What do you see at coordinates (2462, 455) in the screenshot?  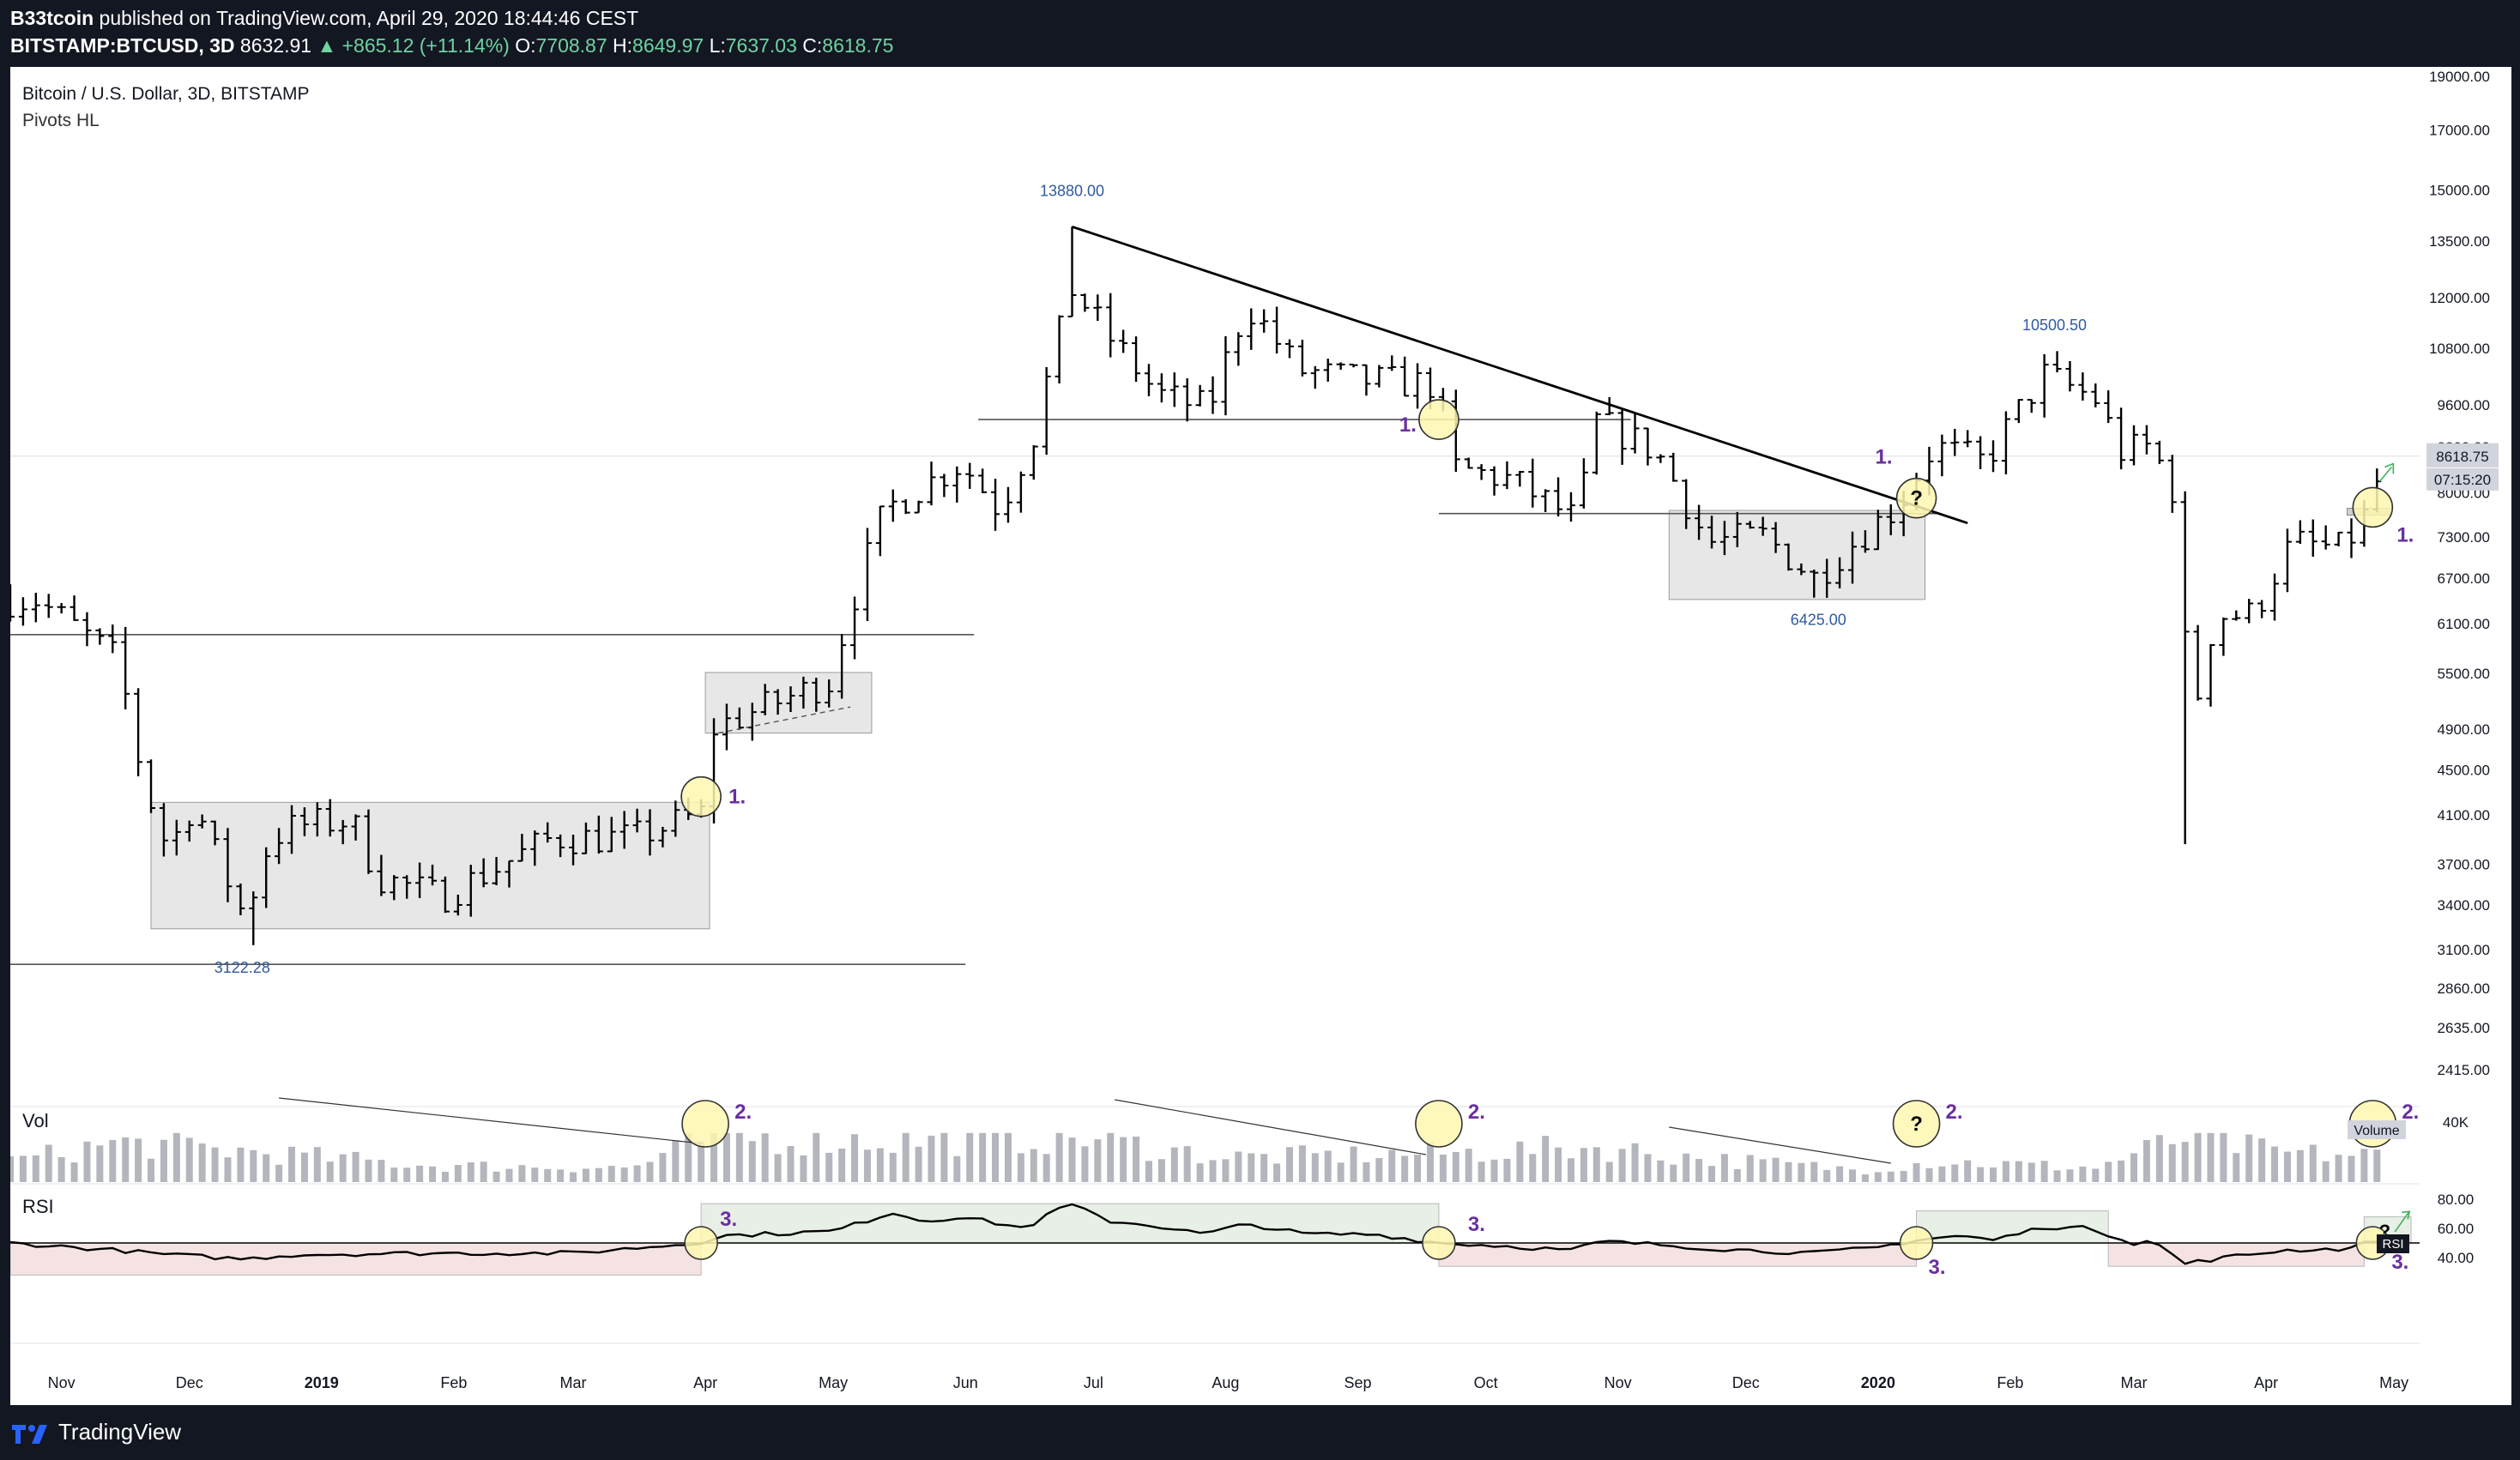 I see `last-price-tag` at bounding box center [2462, 455].